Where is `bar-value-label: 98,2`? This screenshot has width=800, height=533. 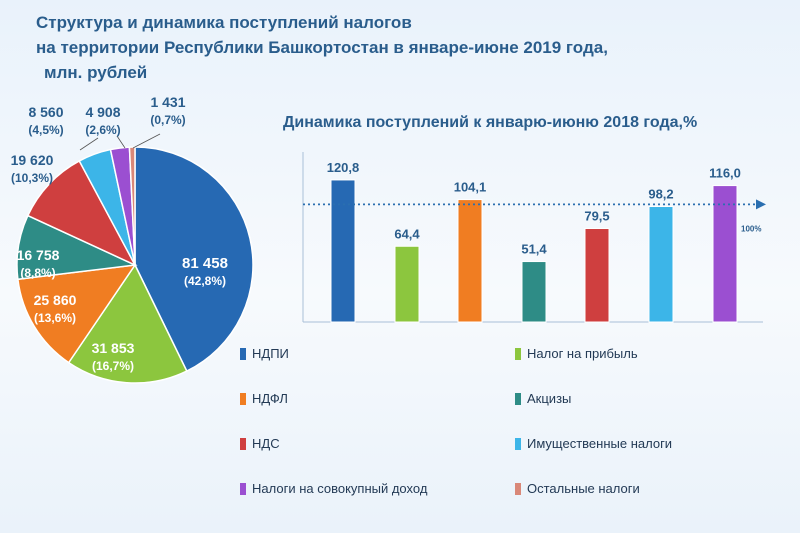 bar-value-label: 98,2 is located at coordinates (660, 194).